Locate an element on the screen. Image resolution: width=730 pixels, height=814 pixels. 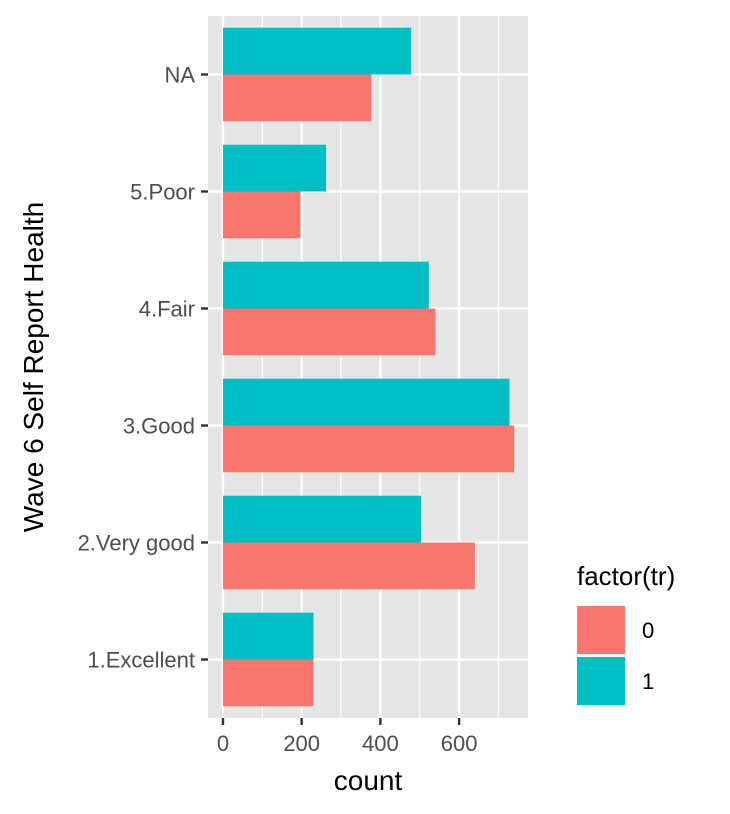
x-axis-title: count is located at coordinates (368, 780).